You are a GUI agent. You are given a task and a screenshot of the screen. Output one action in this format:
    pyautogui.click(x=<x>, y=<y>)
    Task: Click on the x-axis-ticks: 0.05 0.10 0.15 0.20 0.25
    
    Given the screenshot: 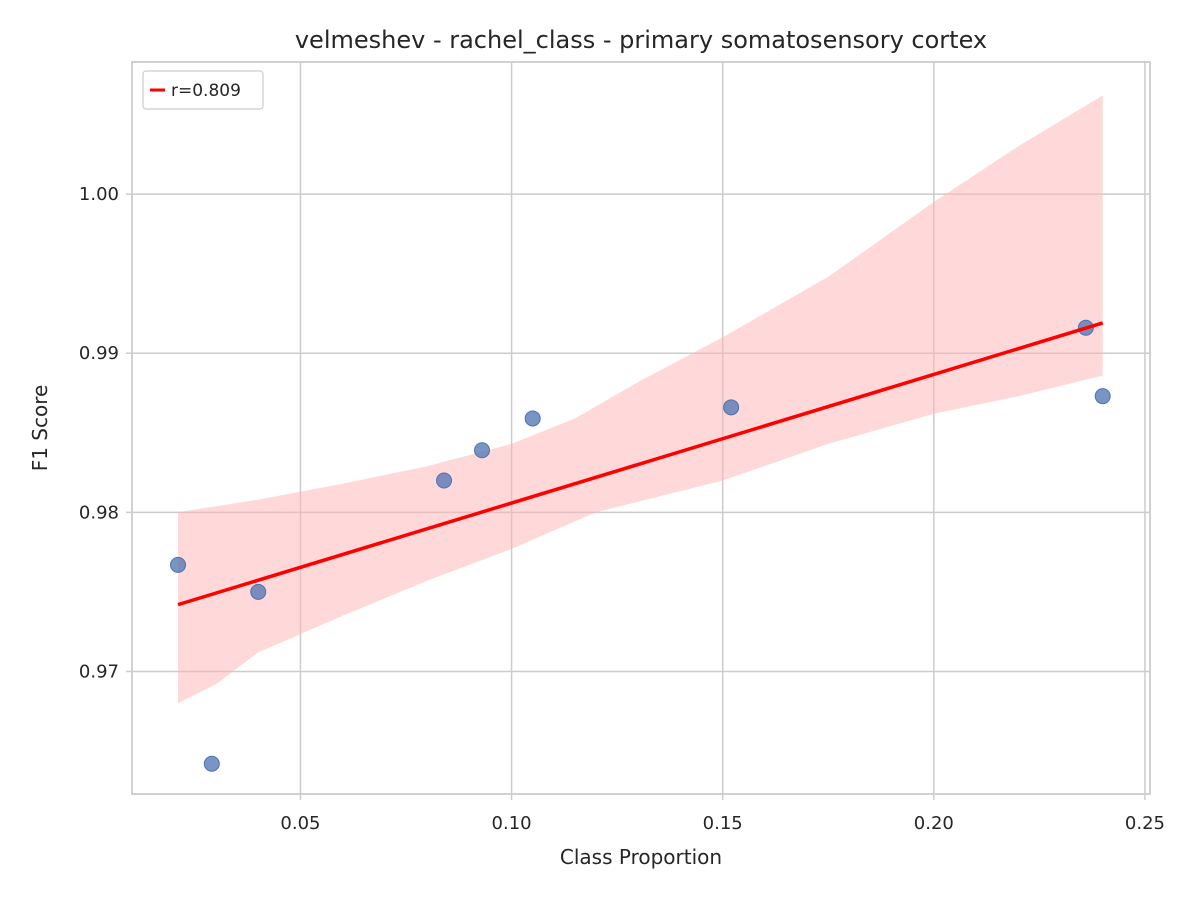 What is the action you would take?
    pyautogui.click(x=722, y=814)
    